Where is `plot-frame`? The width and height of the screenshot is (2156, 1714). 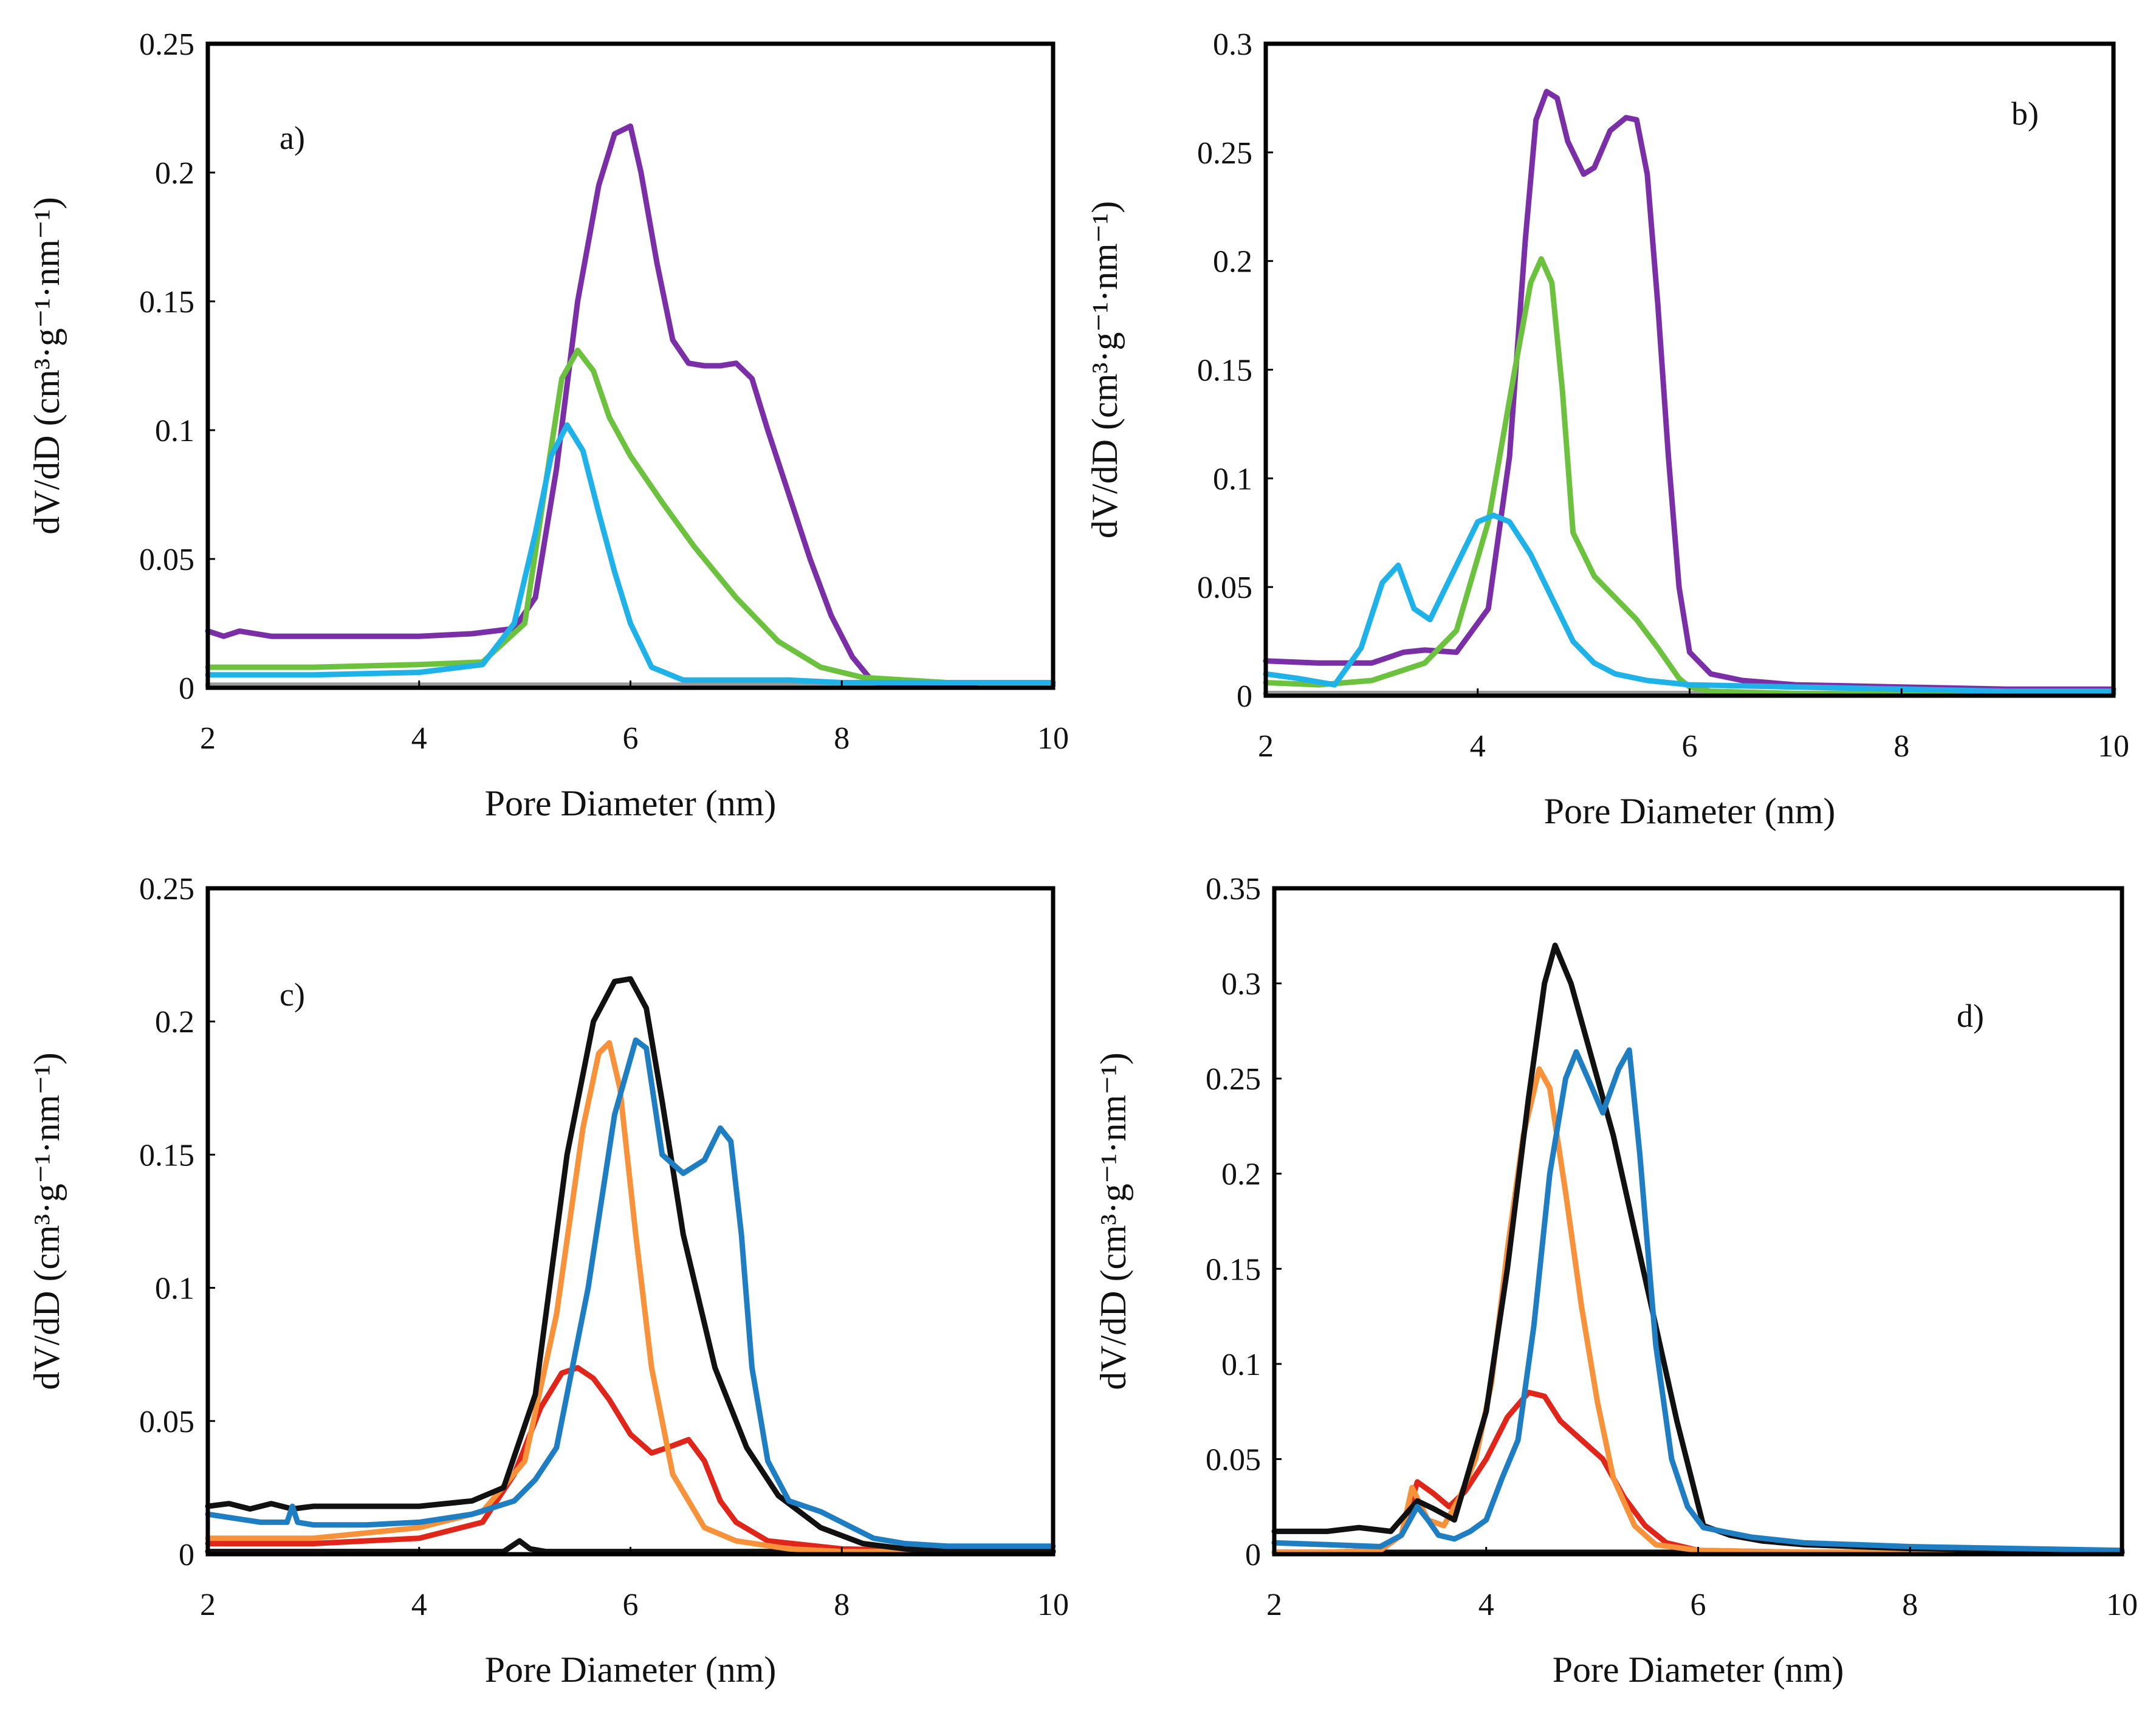 plot-frame is located at coordinates (630, 365).